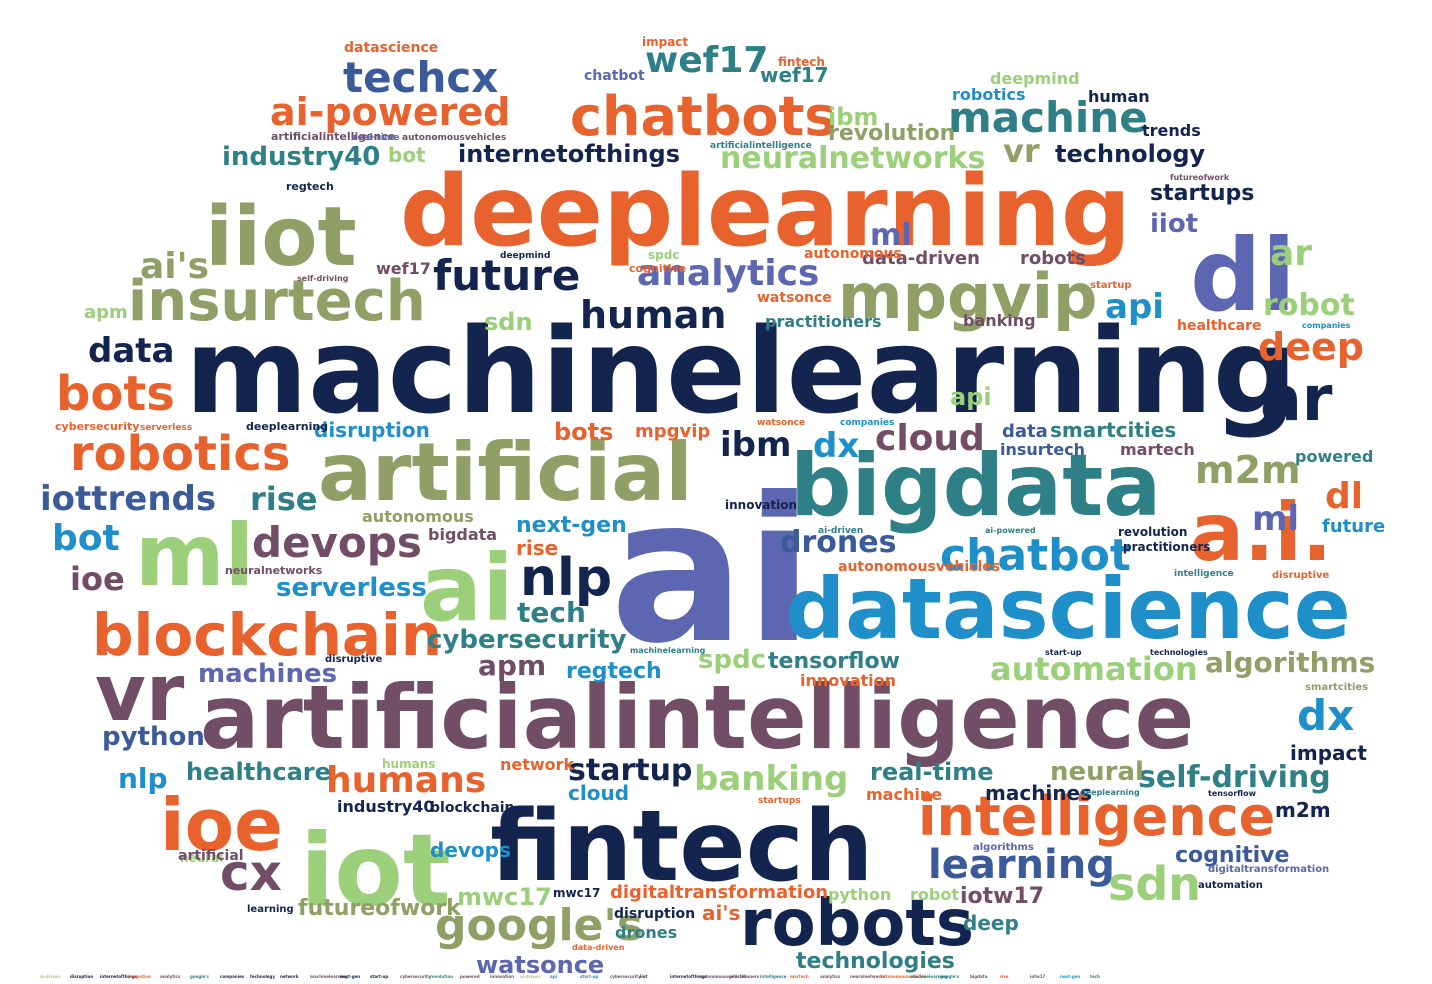 The image size is (1432, 984). I want to click on word-cloud-word: startup, so click(630, 770).